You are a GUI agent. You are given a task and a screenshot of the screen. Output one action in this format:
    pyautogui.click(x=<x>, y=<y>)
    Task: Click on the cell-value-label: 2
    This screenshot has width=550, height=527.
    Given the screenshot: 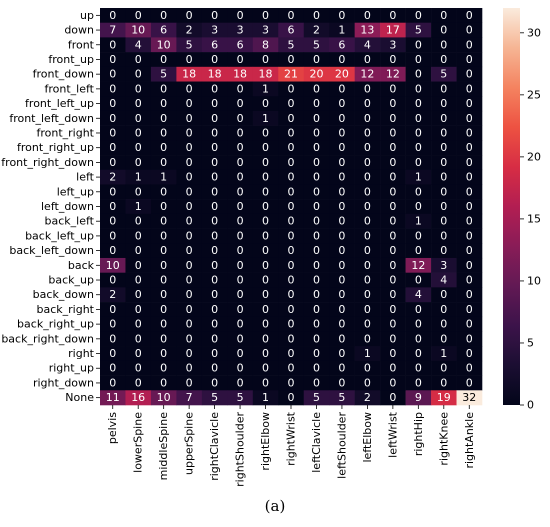 What is the action you would take?
    pyautogui.click(x=112, y=177)
    